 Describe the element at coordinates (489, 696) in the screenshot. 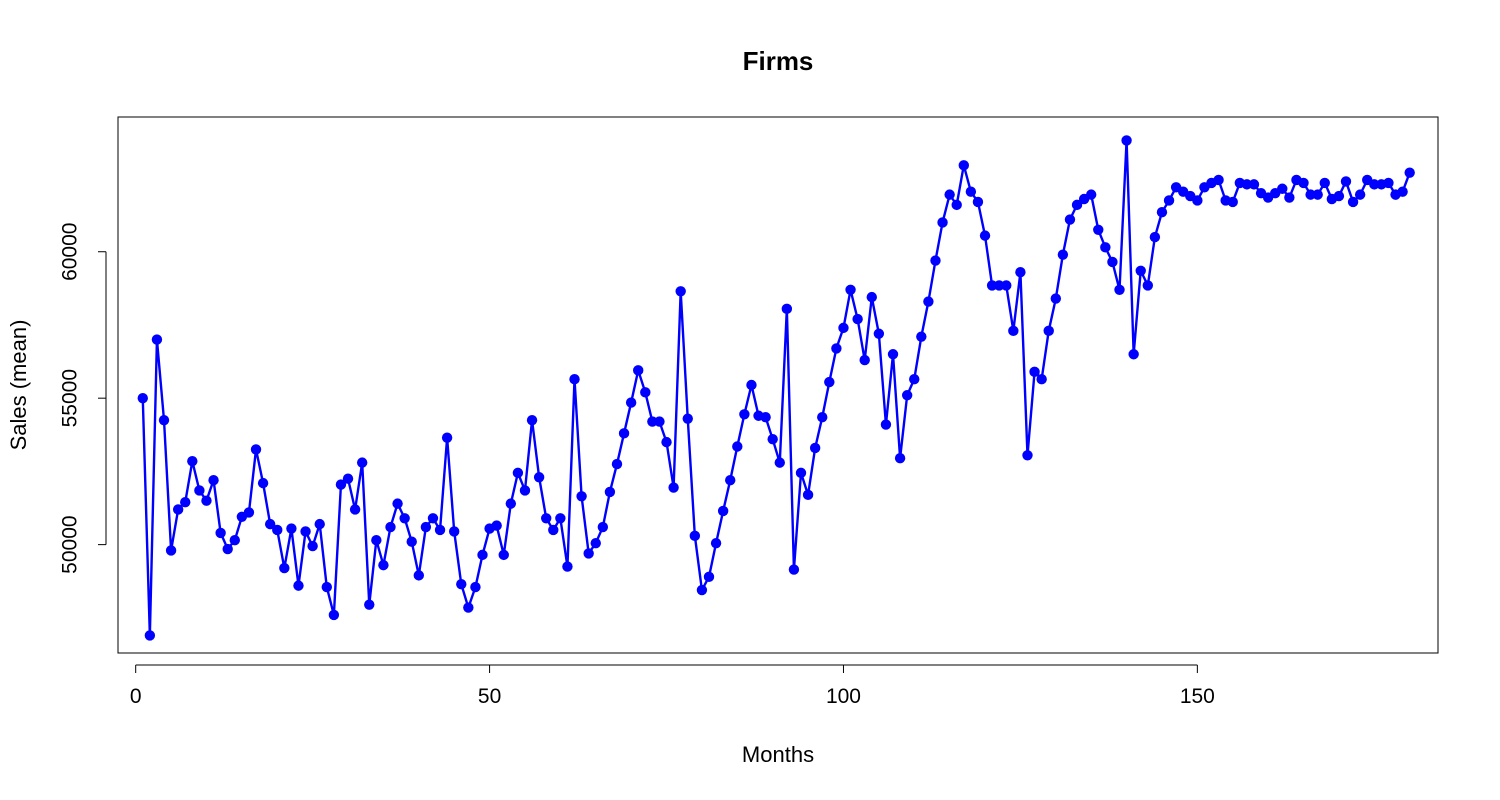

I see `x-tick-label: 50` at that location.